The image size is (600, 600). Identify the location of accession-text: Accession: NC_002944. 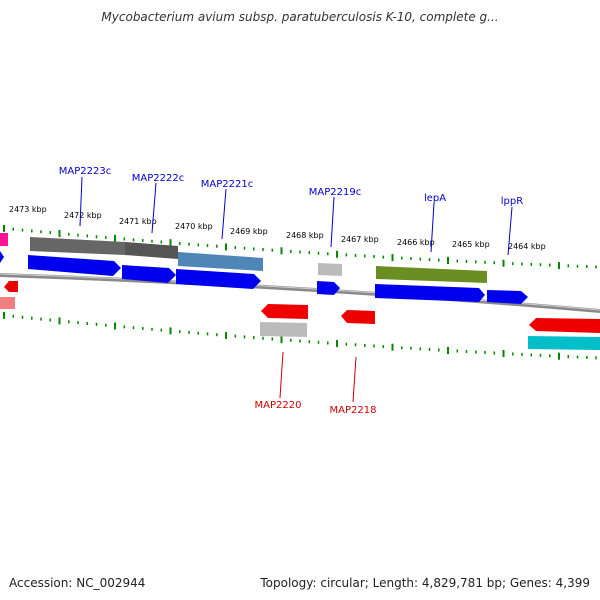
(77, 583).